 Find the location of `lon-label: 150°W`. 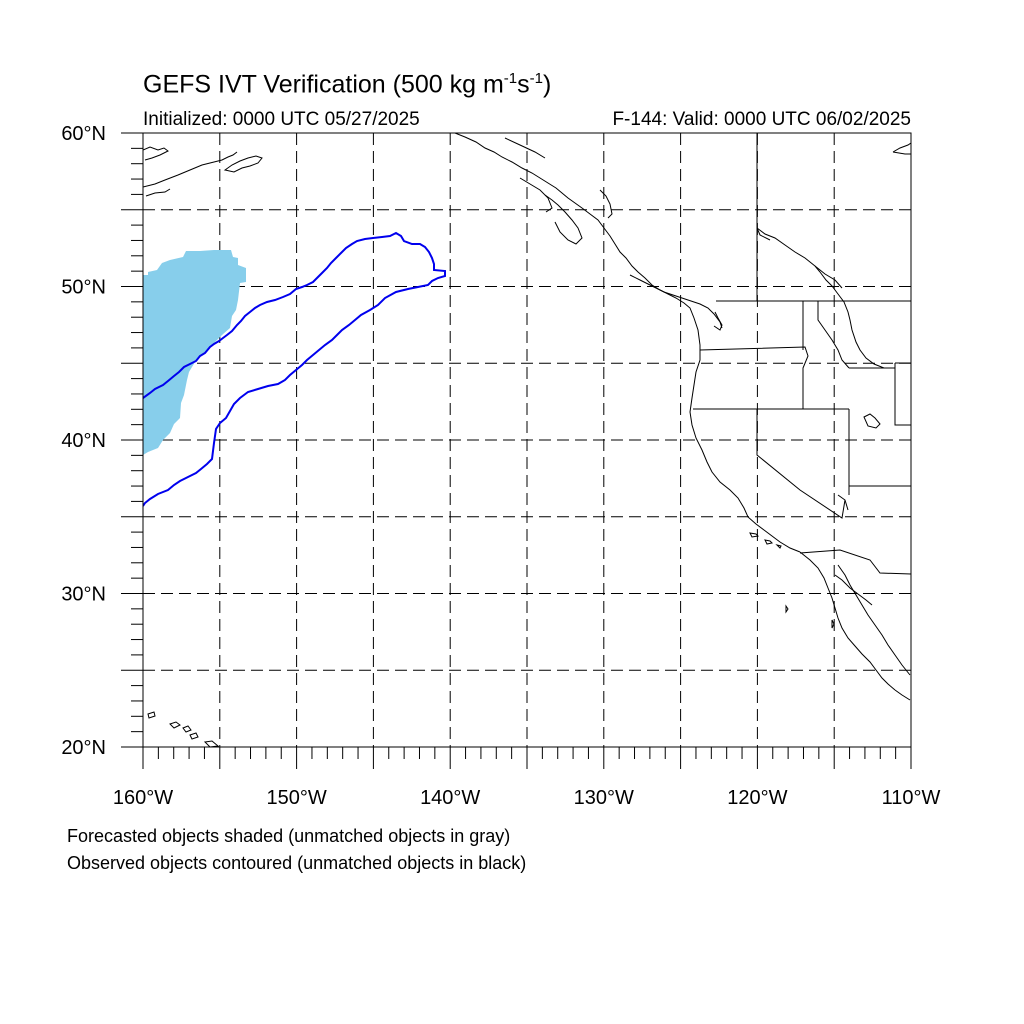

lon-label: 150°W is located at coordinates (296, 798).